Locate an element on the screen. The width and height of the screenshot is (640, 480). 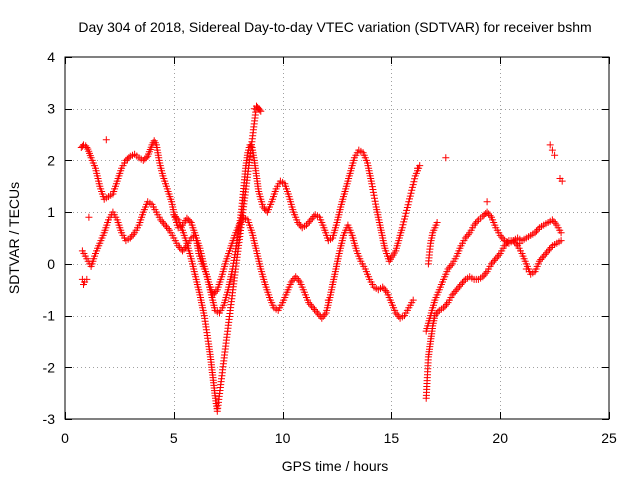
x-tick-label: 0 is located at coordinates (65, 438).